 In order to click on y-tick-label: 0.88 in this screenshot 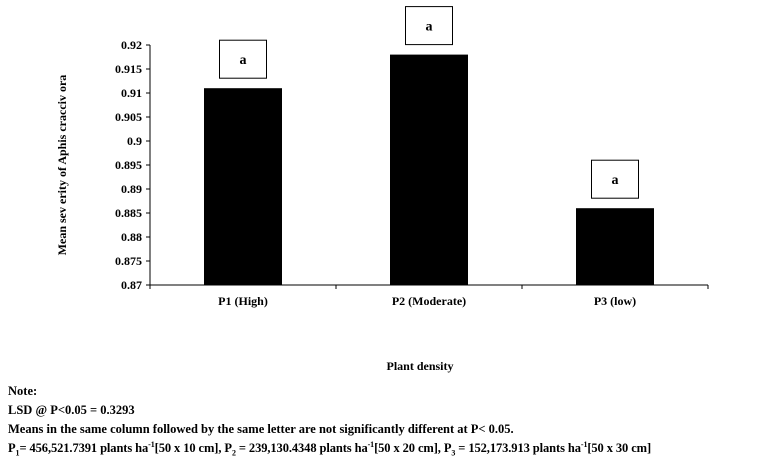, I will do `click(131, 237)`.